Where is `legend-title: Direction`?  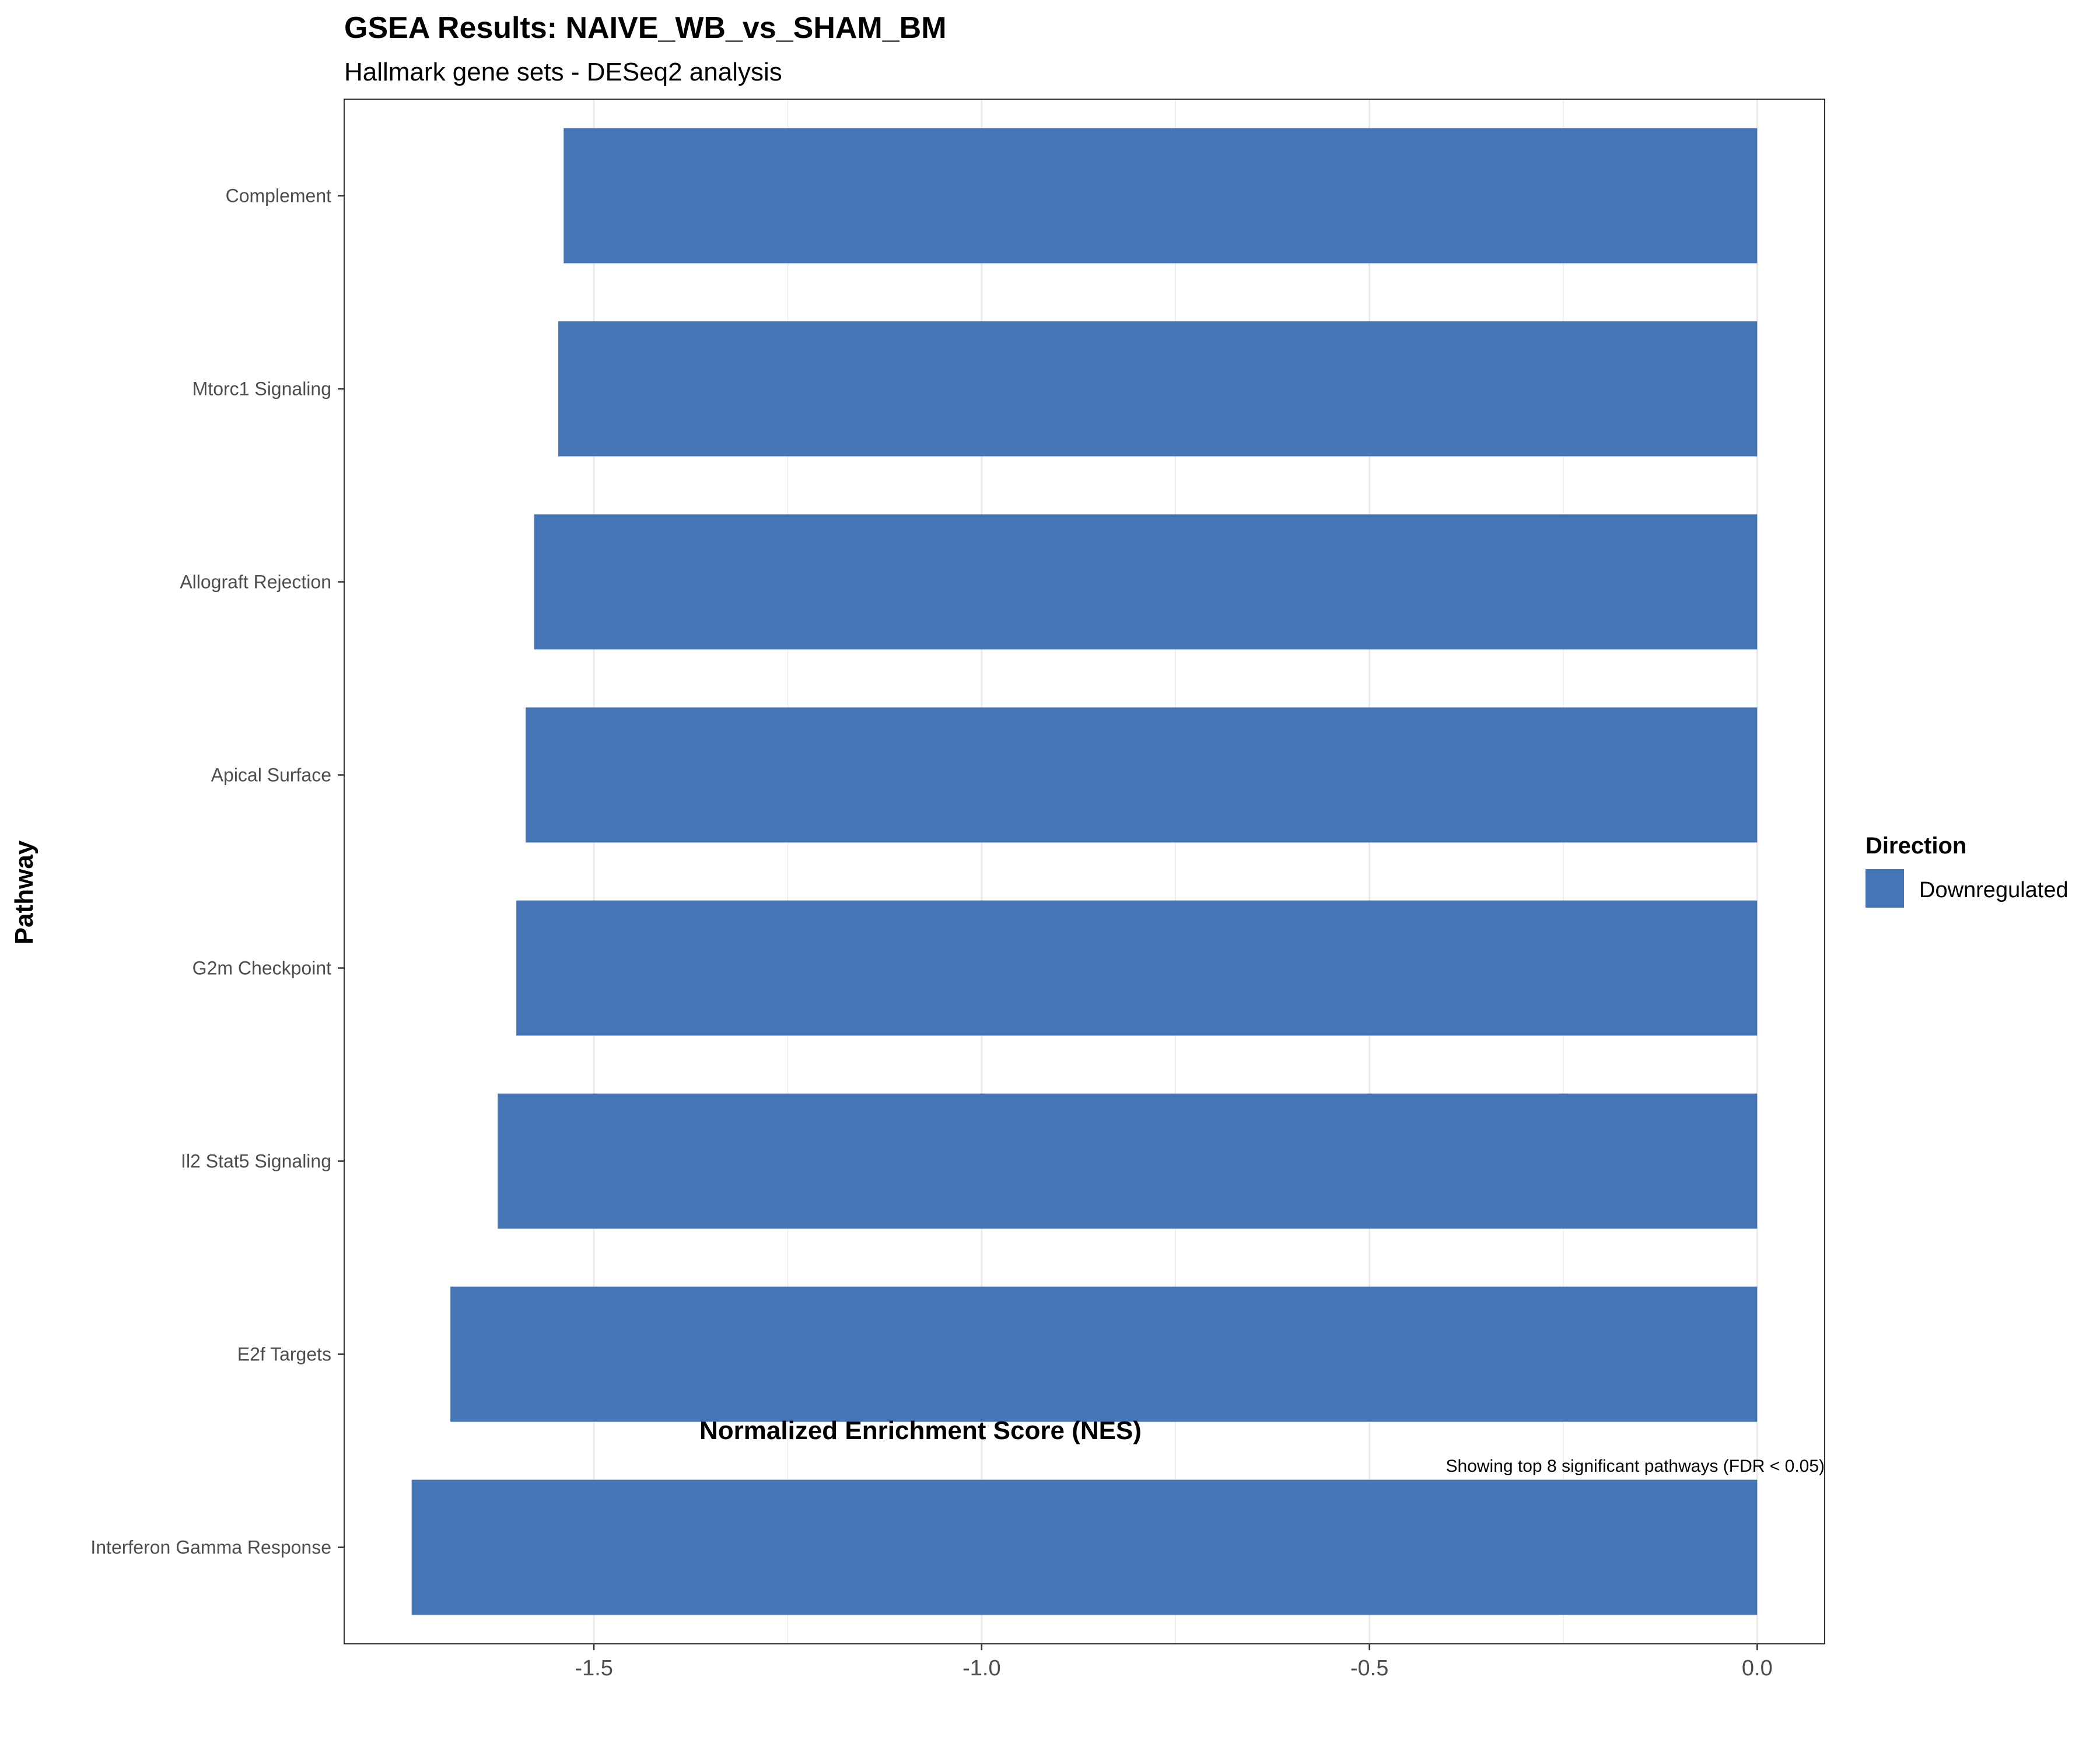
legend-title: Direction is located at coordinates (1916, 846).